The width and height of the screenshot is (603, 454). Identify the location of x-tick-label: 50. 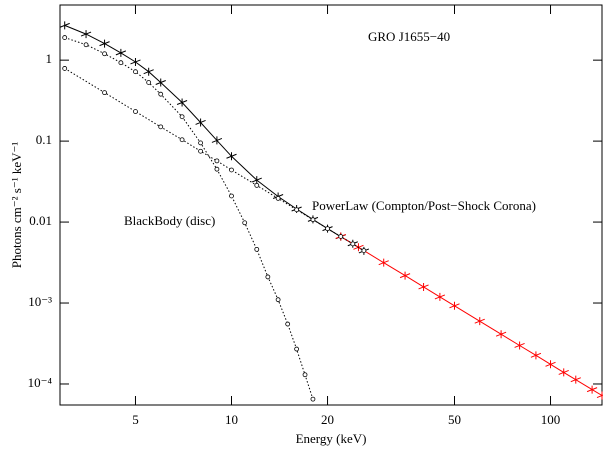
(454, 419).